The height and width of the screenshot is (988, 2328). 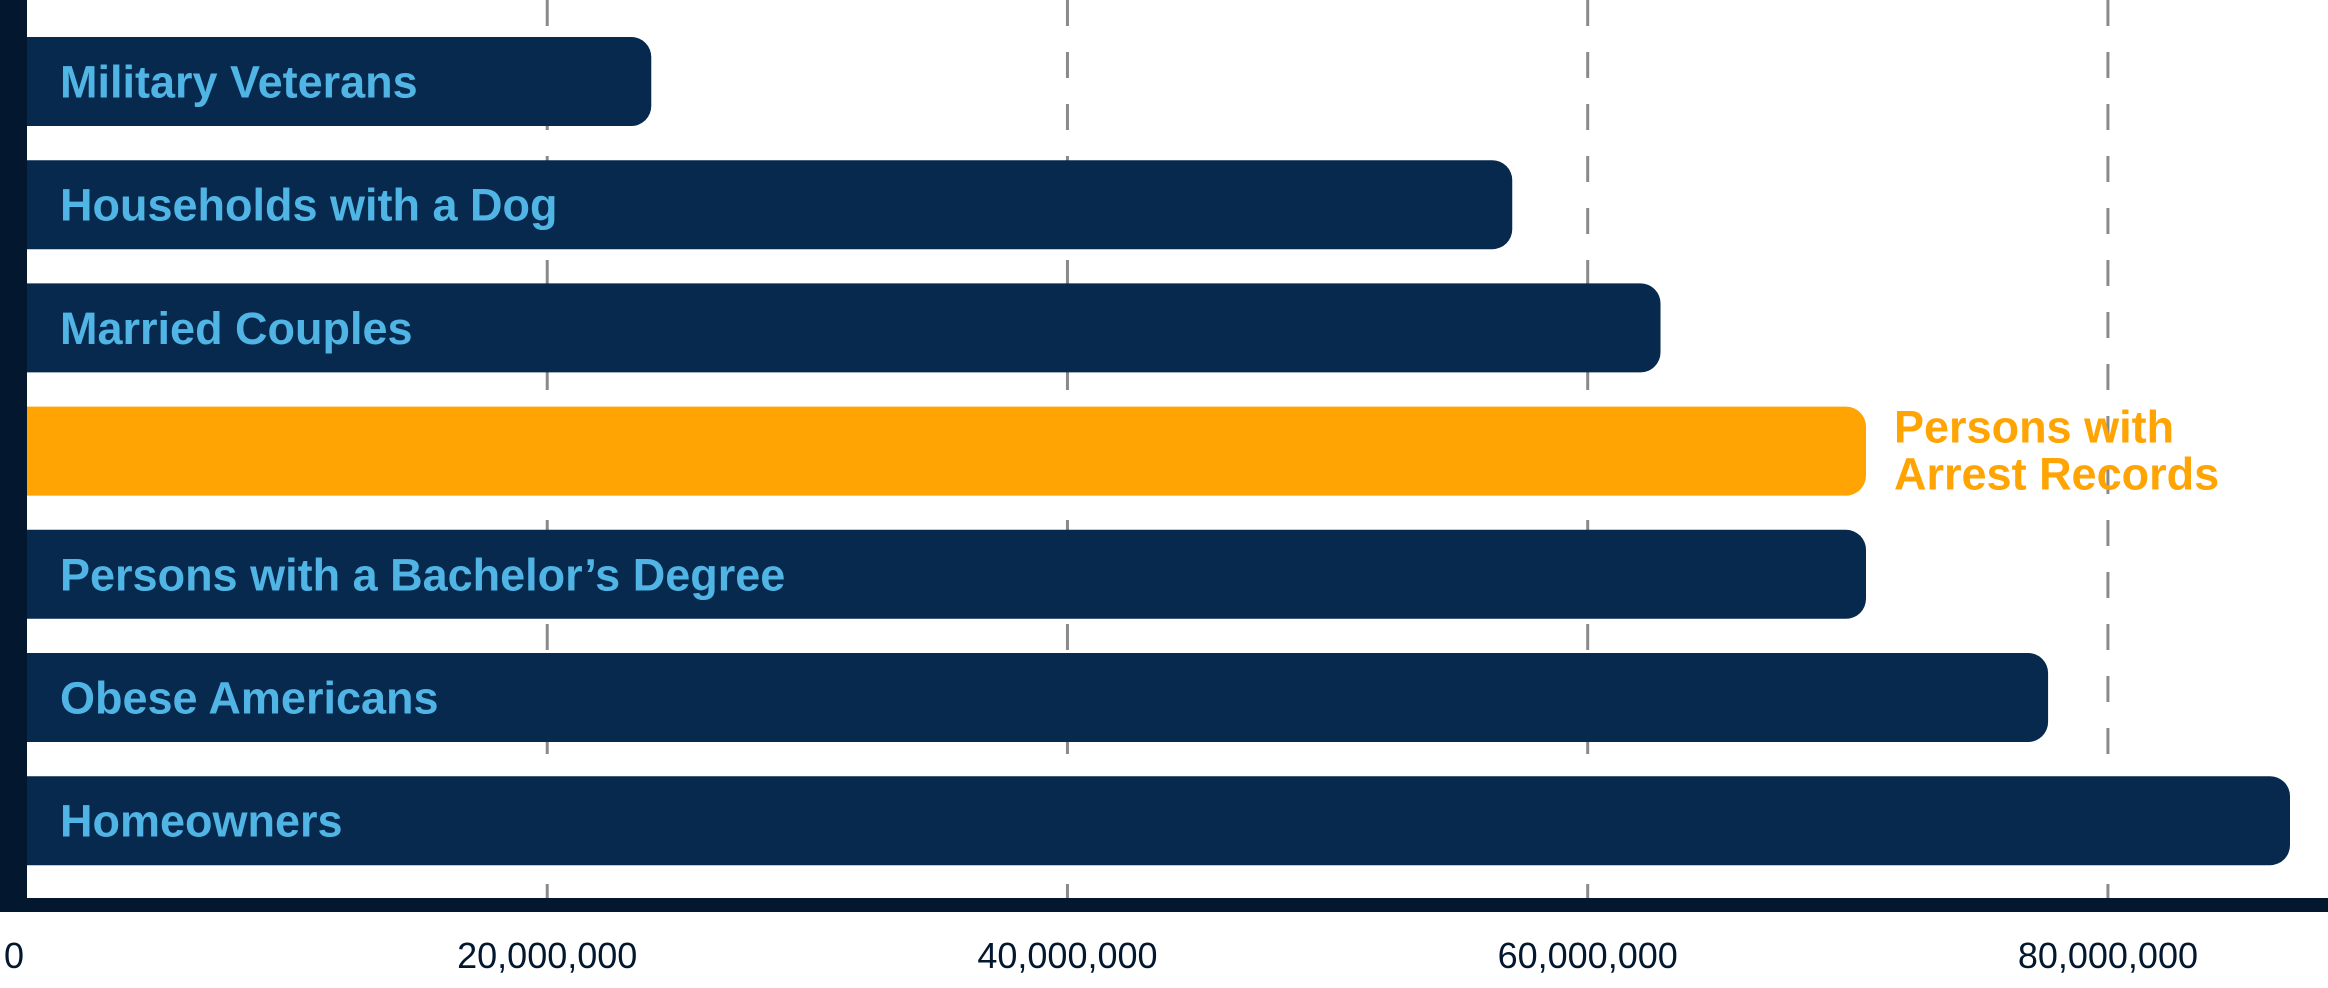 What do you see at coordinates (309, 205) in the screenshot?
I see `bar-label-1: Households with a Dog` at bounding box center [309, 205].